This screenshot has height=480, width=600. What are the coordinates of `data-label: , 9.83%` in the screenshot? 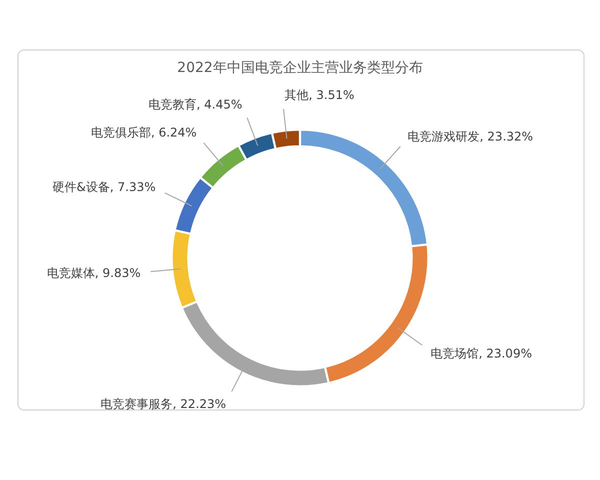 It's located at (117, 273).